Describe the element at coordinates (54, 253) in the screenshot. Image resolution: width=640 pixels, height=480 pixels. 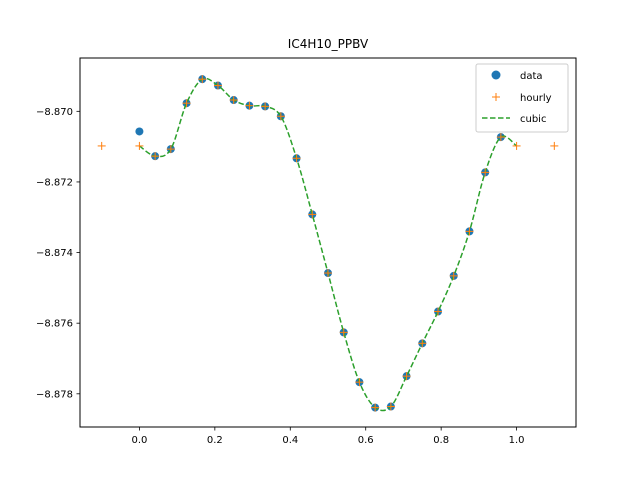
I see `y-tick-label: −8.874` at that location.